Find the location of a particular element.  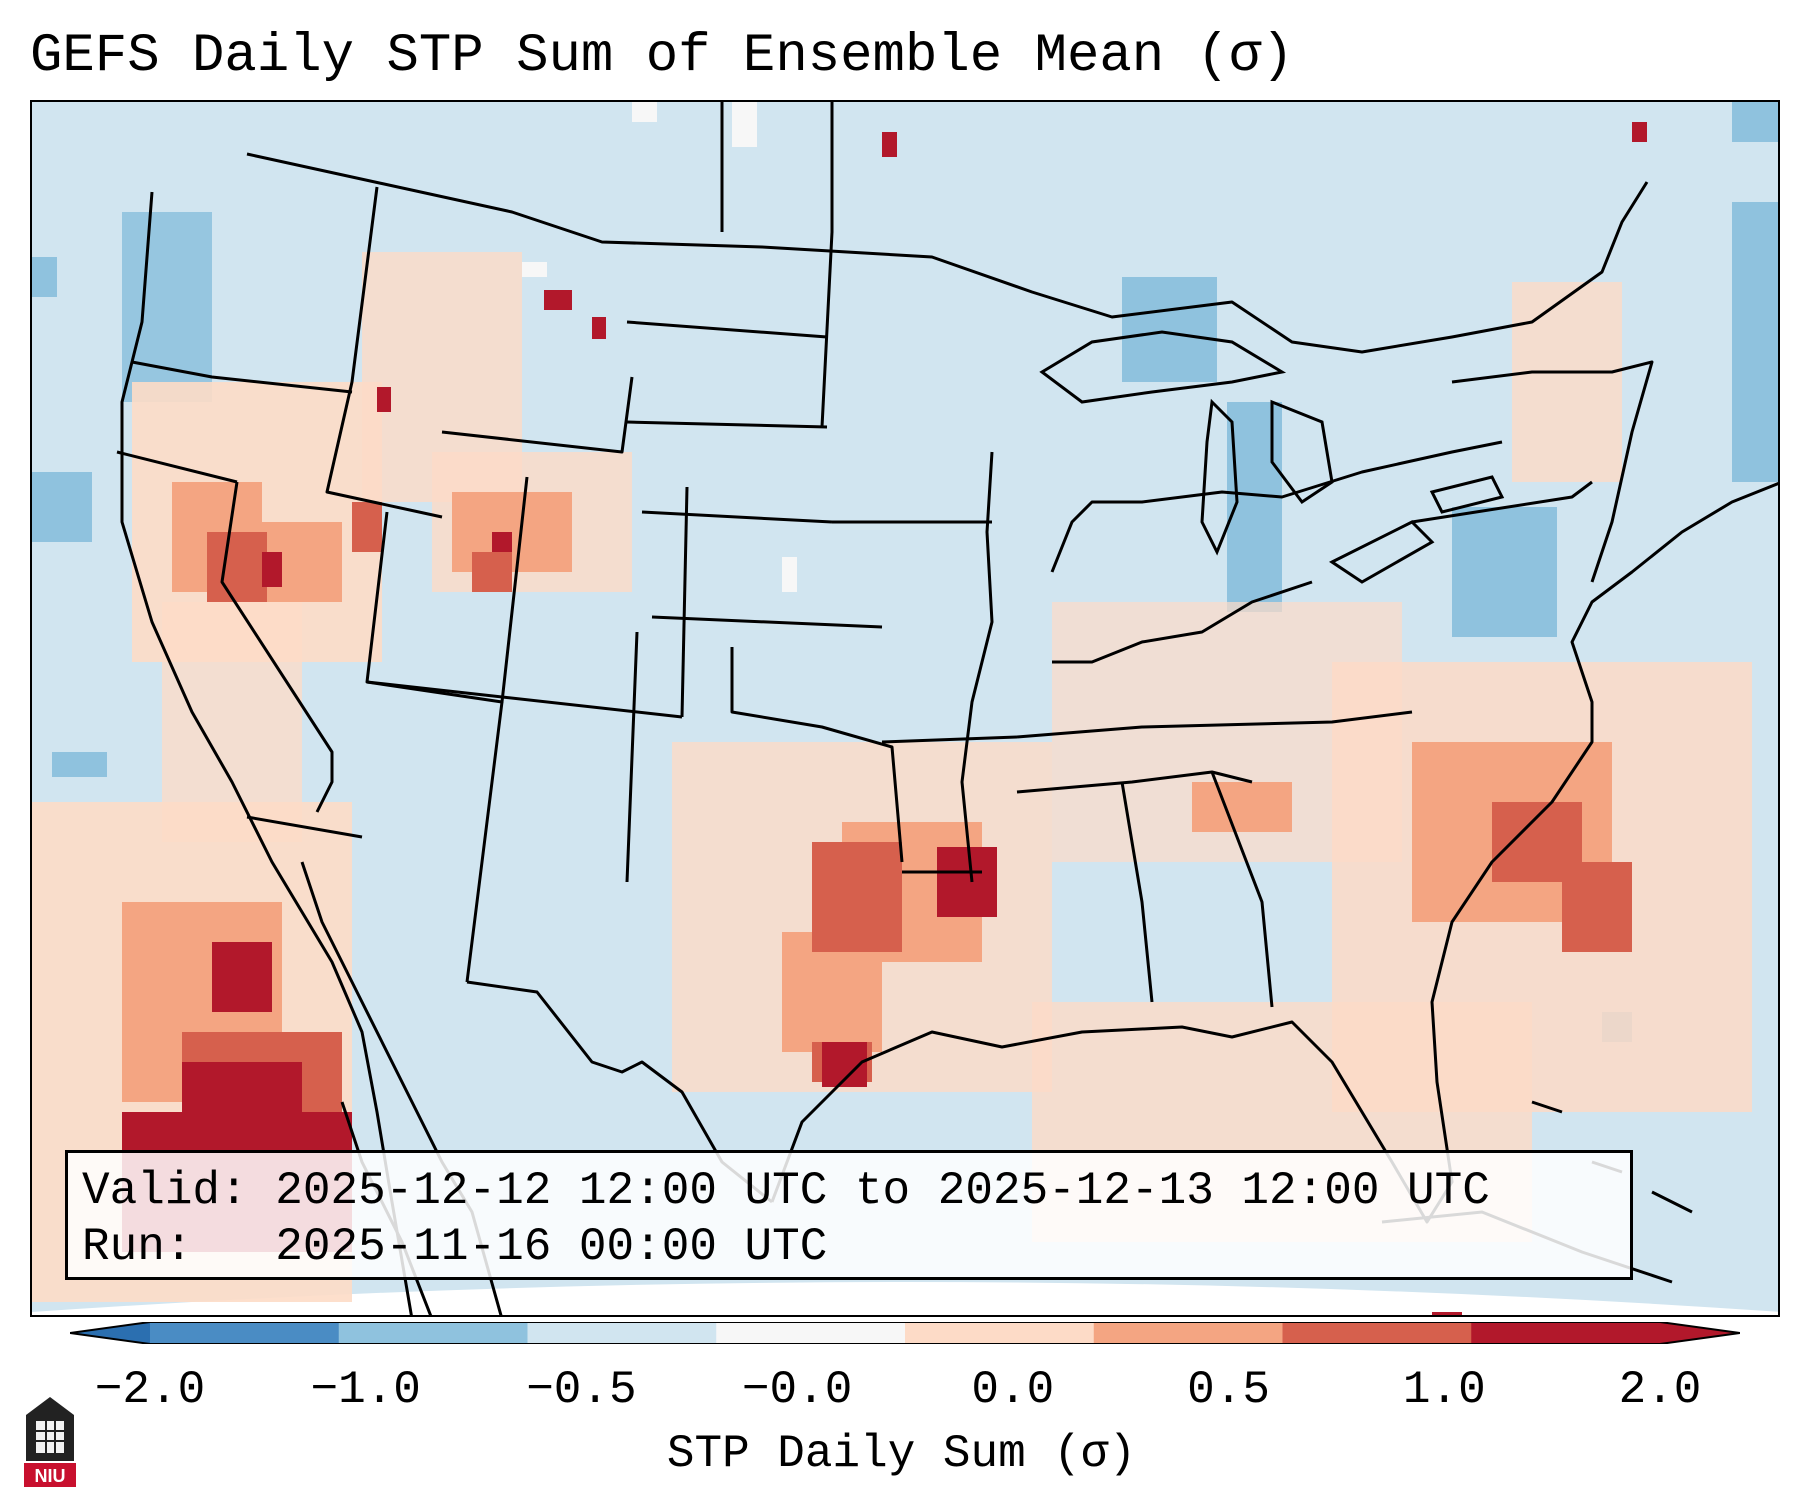

colorbar-tick-label: 1.0 is located at coordinates (1444, 1390).